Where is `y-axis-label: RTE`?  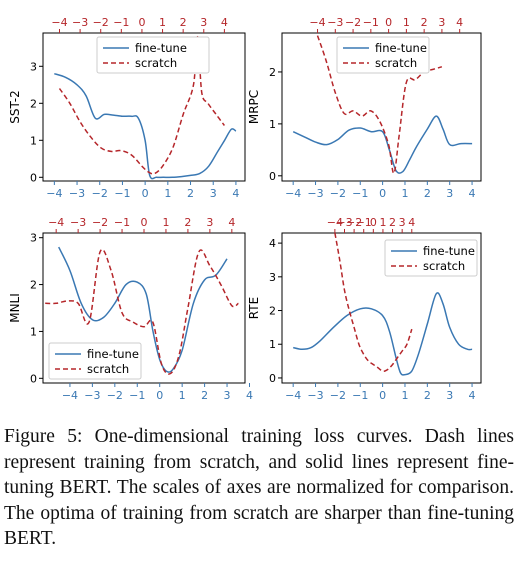 y-axis-label: RTE is located at coordinates (254, 308).